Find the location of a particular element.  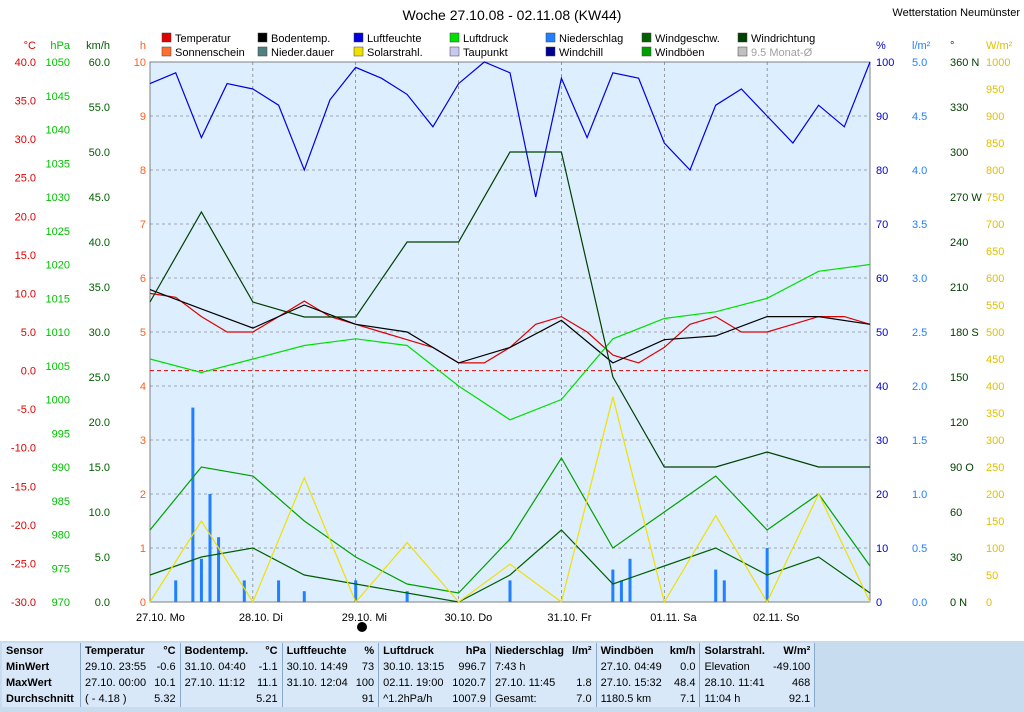

solar-tick-label: 900 is located at coordinates (995, 117).